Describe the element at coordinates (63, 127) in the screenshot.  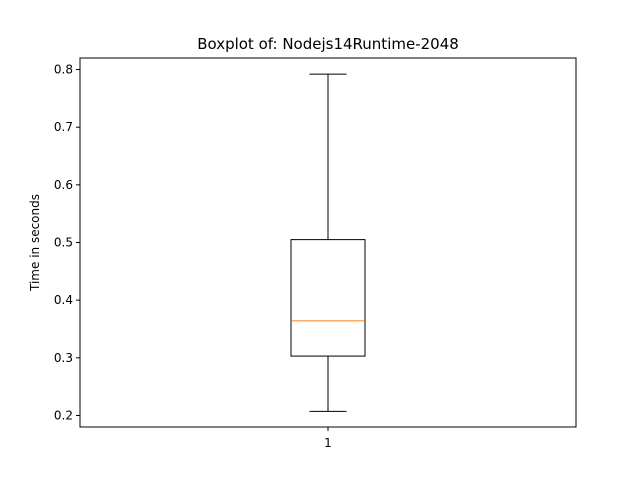
I see `y-tick-label: 0.7` at that location.